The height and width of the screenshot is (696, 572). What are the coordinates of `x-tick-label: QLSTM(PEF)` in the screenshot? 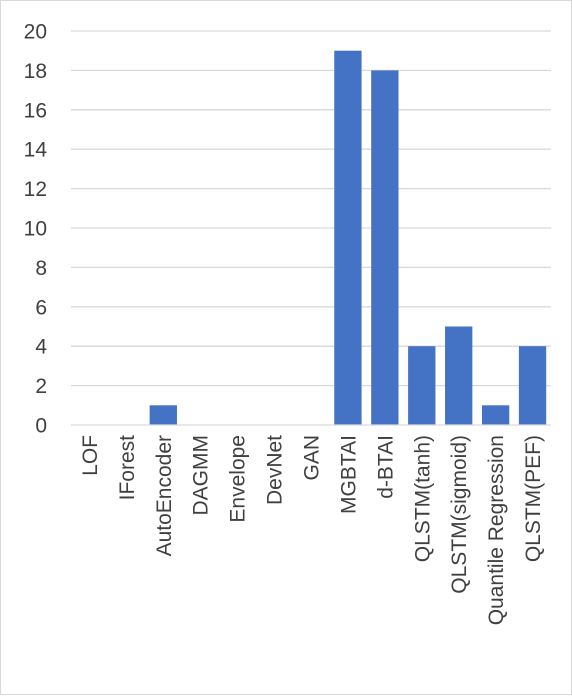 It's located at (533, 498).